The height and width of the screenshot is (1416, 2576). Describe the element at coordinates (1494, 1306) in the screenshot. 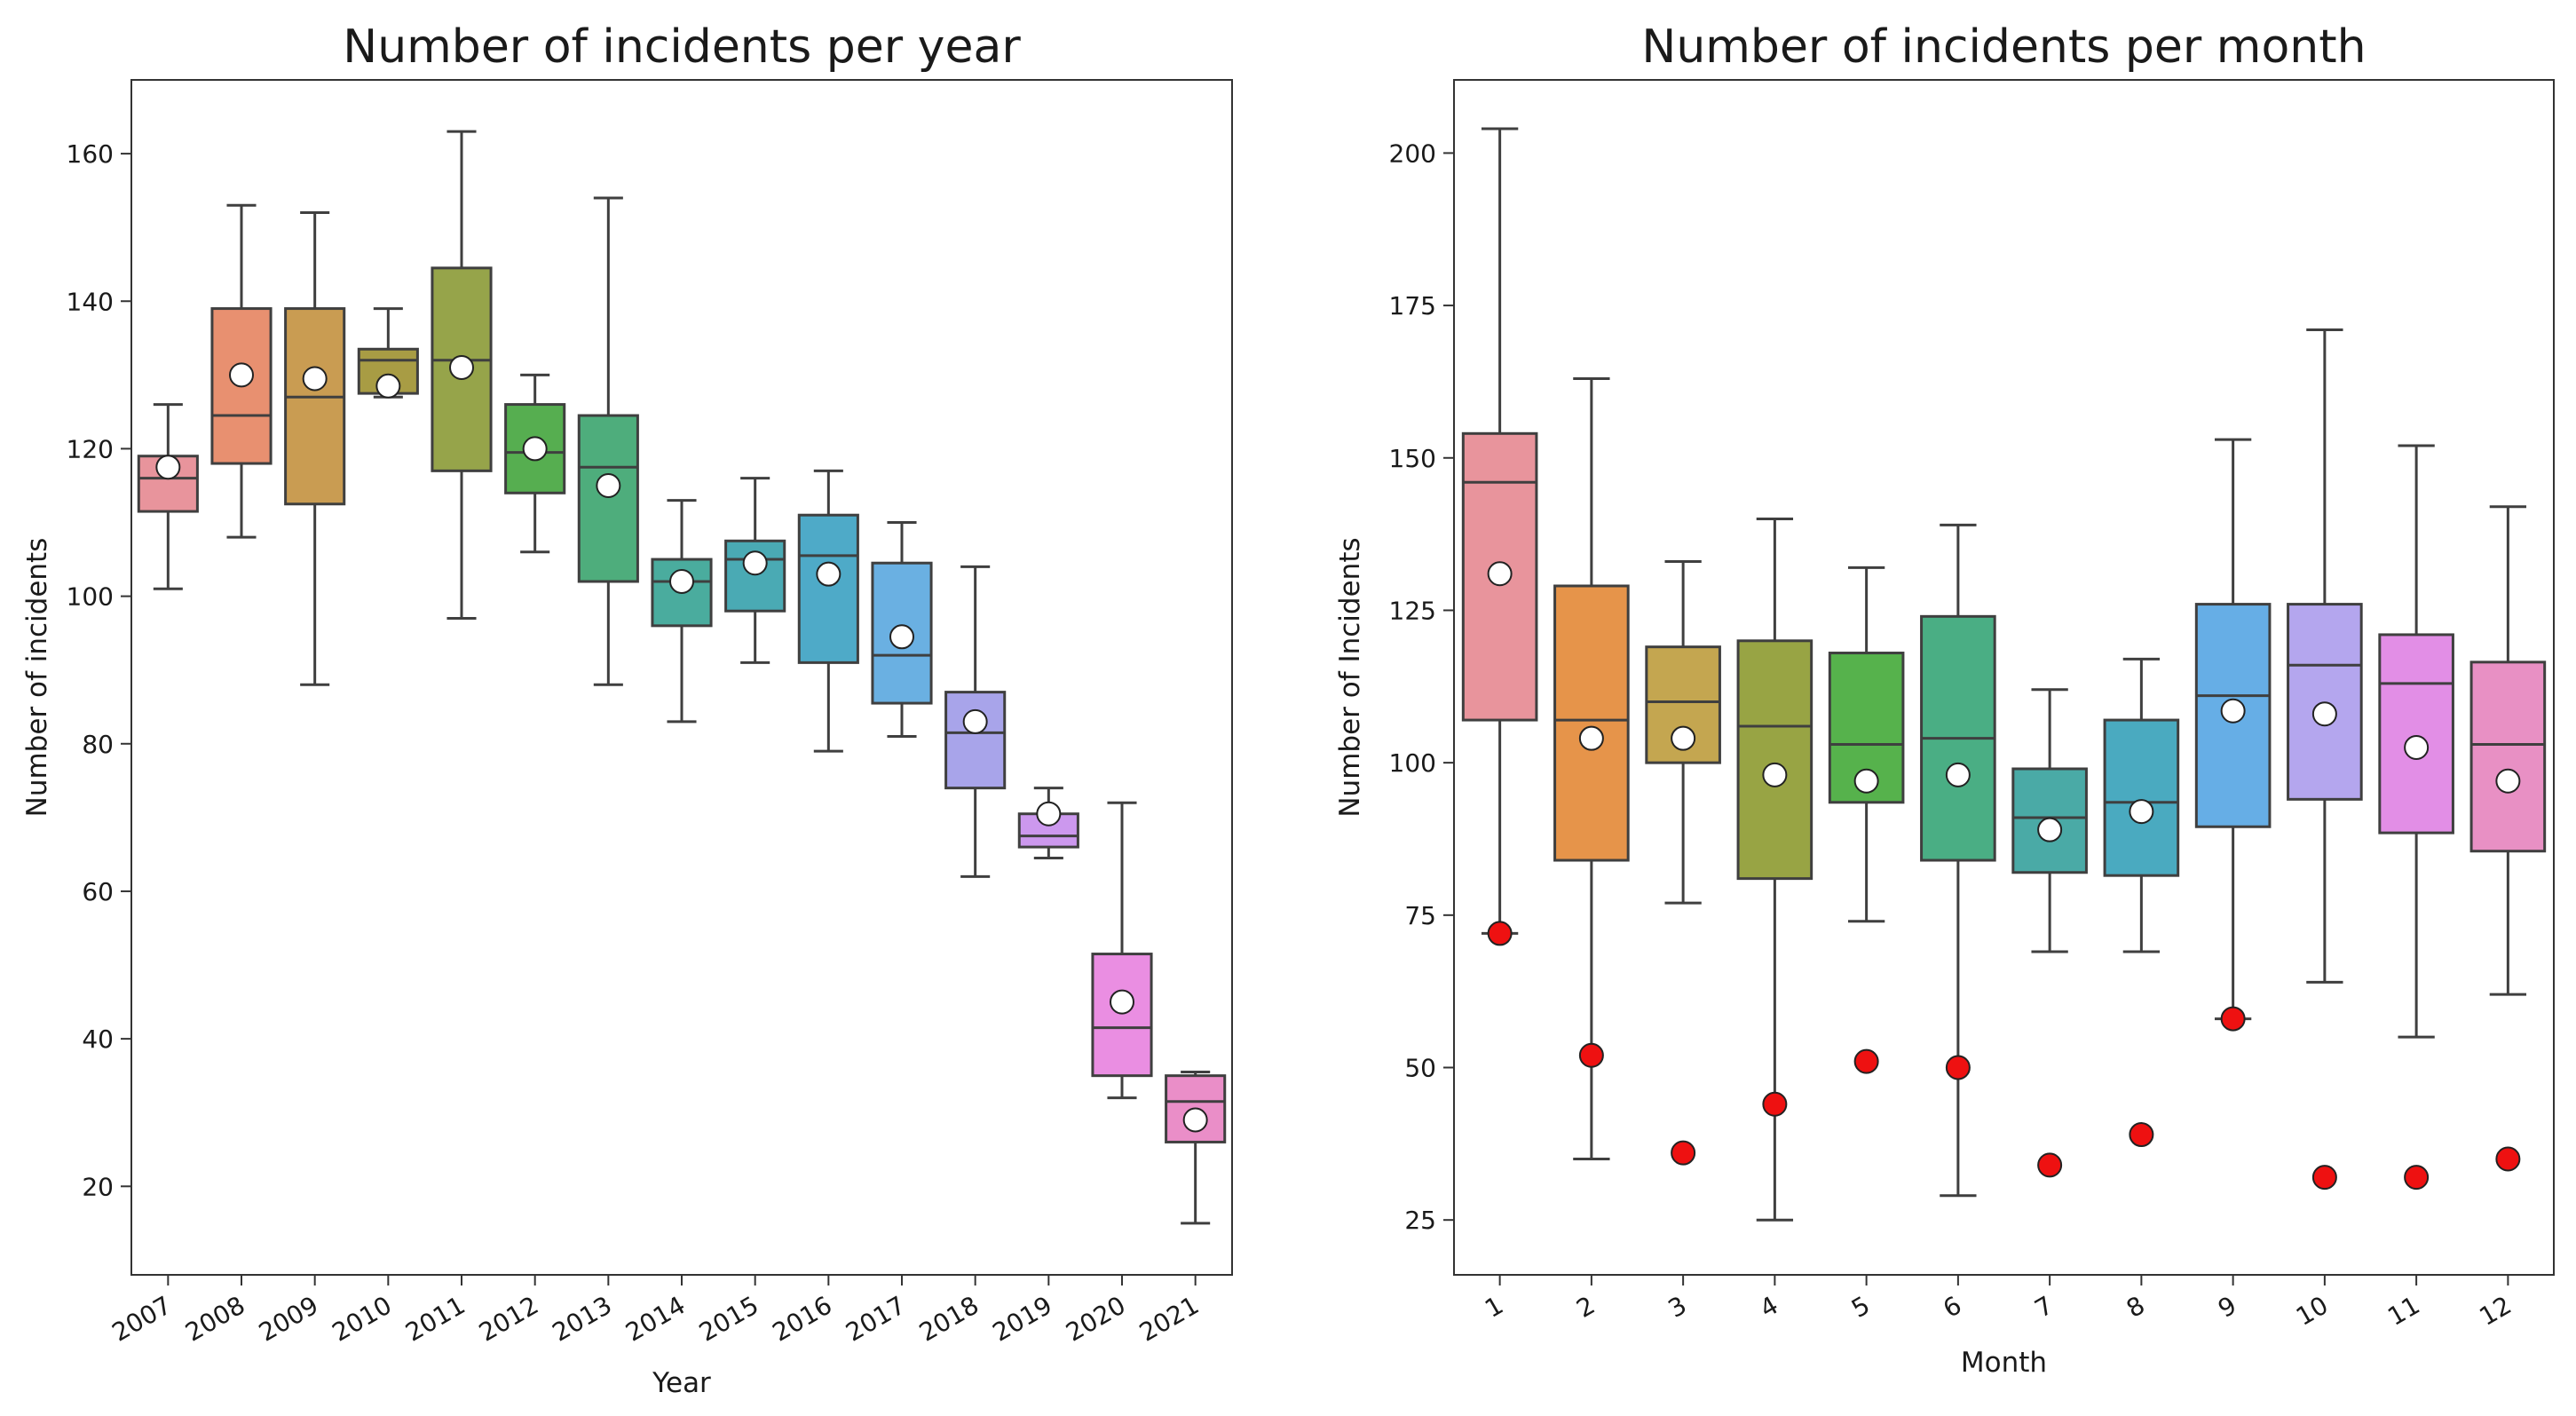

I see `x-tick-label: 1` at that location.